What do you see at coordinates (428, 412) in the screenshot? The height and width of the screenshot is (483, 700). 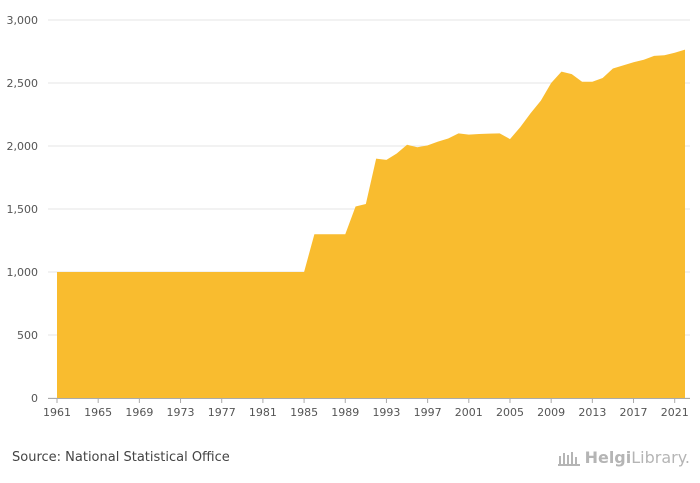 I see `x-tick-label: 1997` at bounding box center [428, 412].